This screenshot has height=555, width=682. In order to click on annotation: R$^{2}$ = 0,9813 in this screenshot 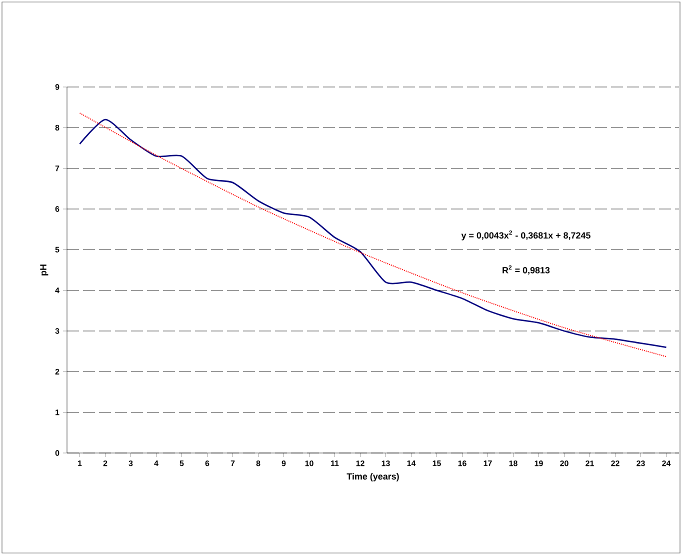, I will do `click(526, 270)`.